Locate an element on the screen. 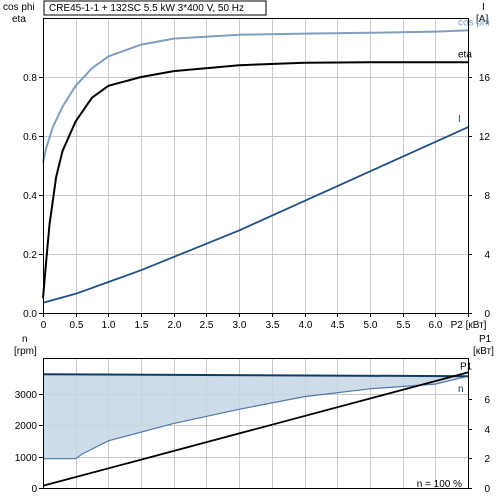 The height and width of the screenshot is (500, 500). bottom-right-tick-label: 0 is located at coordinates (487, 489).